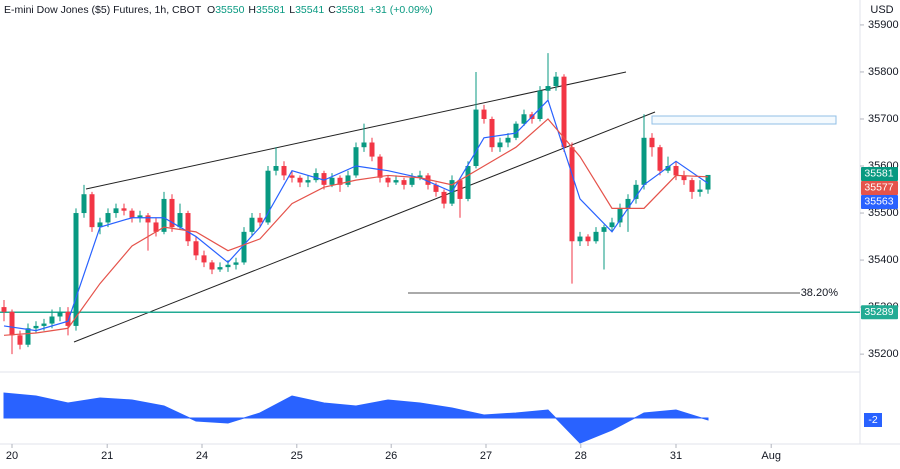  I want to click on ma-slow-tag: 35577, so click(878, 188).